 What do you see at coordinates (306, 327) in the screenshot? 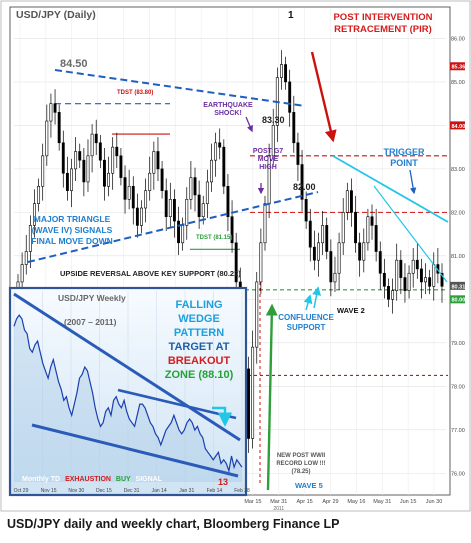
I see `label-confluence-2: SUPPORT` at bounding box center [306, 327].